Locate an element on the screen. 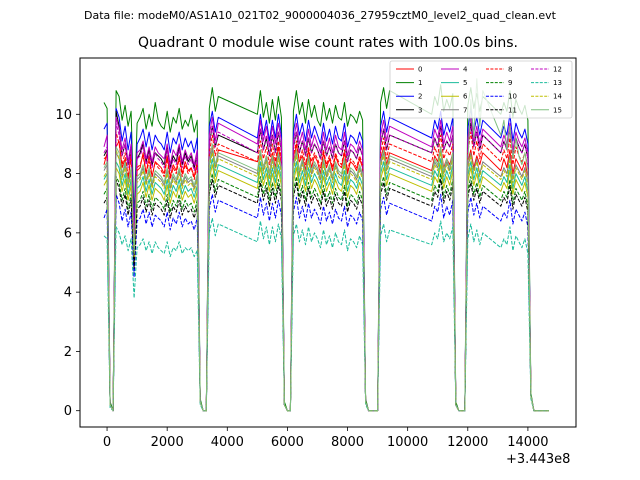  legend-label-13: 13 is located at coordinates (557, 83).